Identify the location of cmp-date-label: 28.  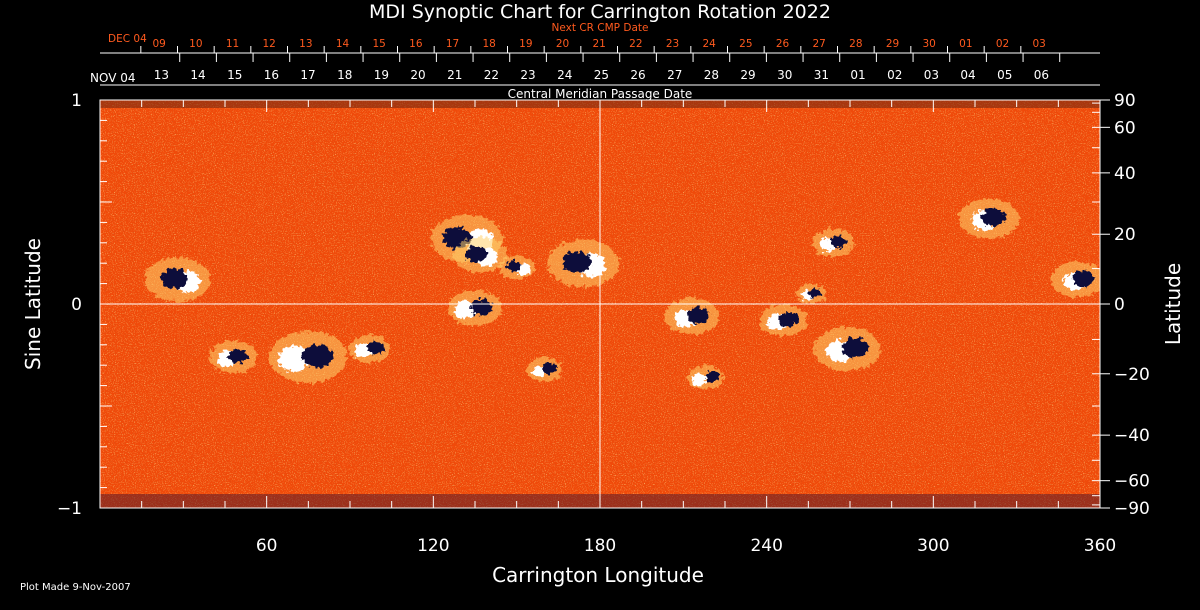
(711, 75).